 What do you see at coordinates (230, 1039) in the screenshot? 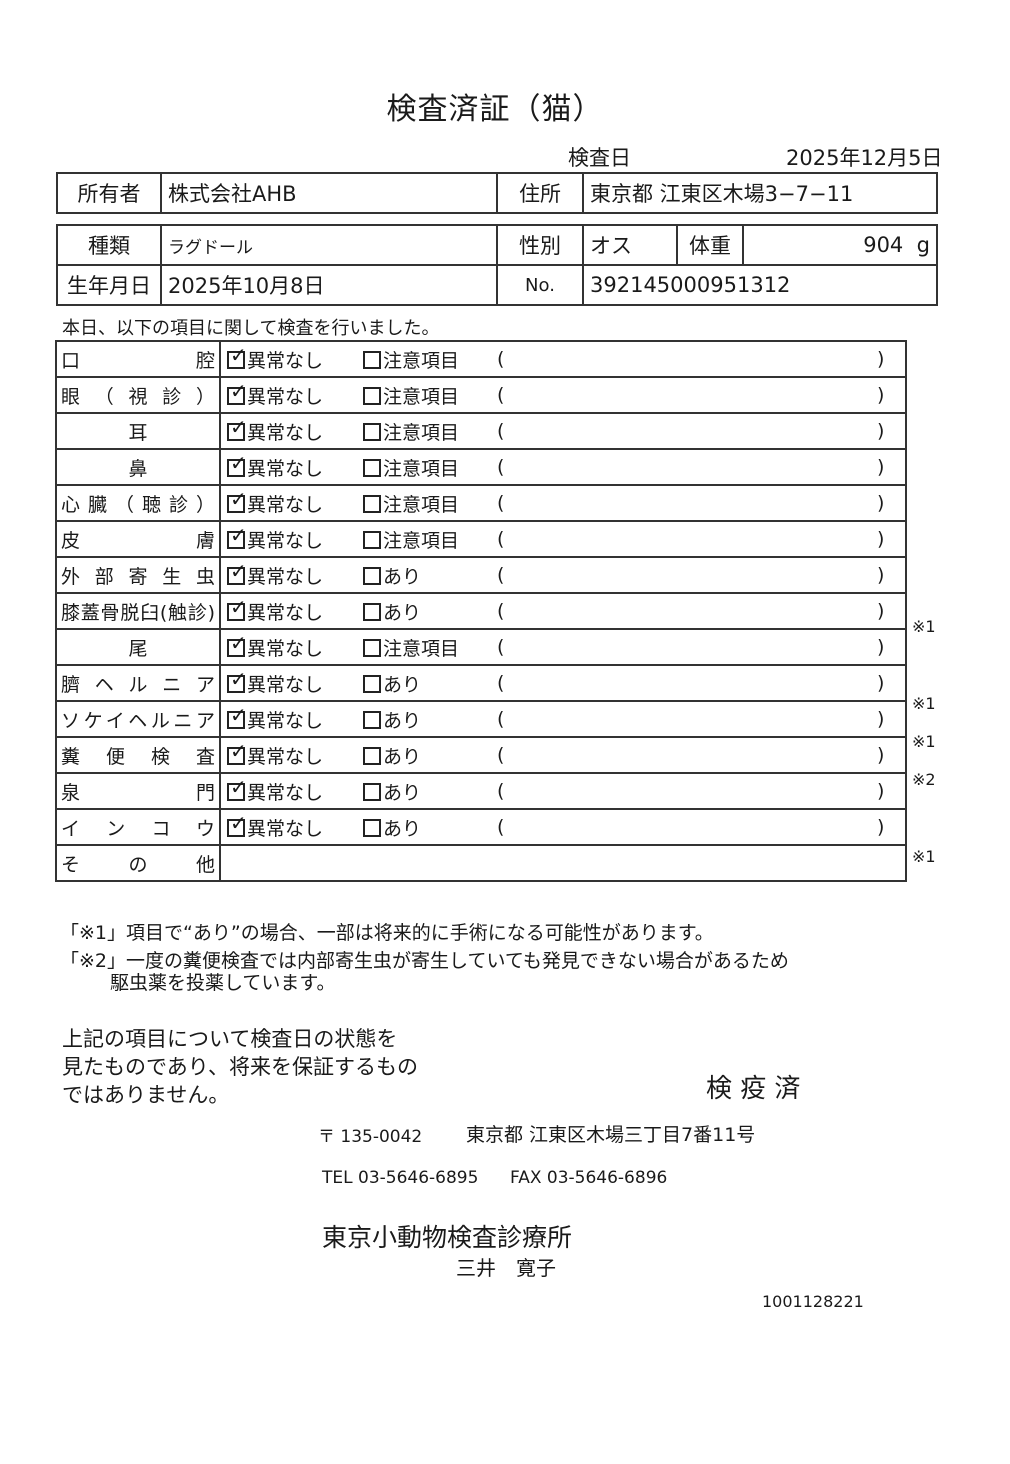
I see `disclaimer-line: 上記の項目について検査日の状態を` at bounding box center [230, 1039].